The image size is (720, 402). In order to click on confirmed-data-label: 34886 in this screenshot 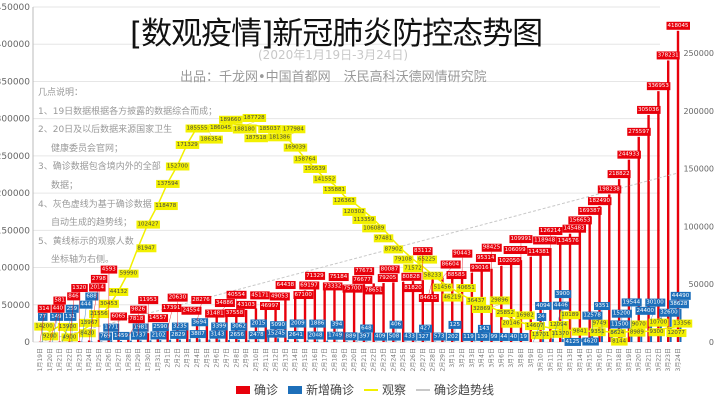, I will do `click(225, 303)`.